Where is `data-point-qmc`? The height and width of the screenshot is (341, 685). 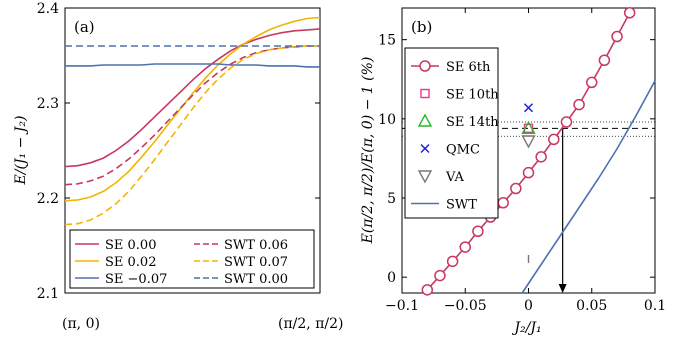
data-point-qmc is located at coordinates (528, 108).